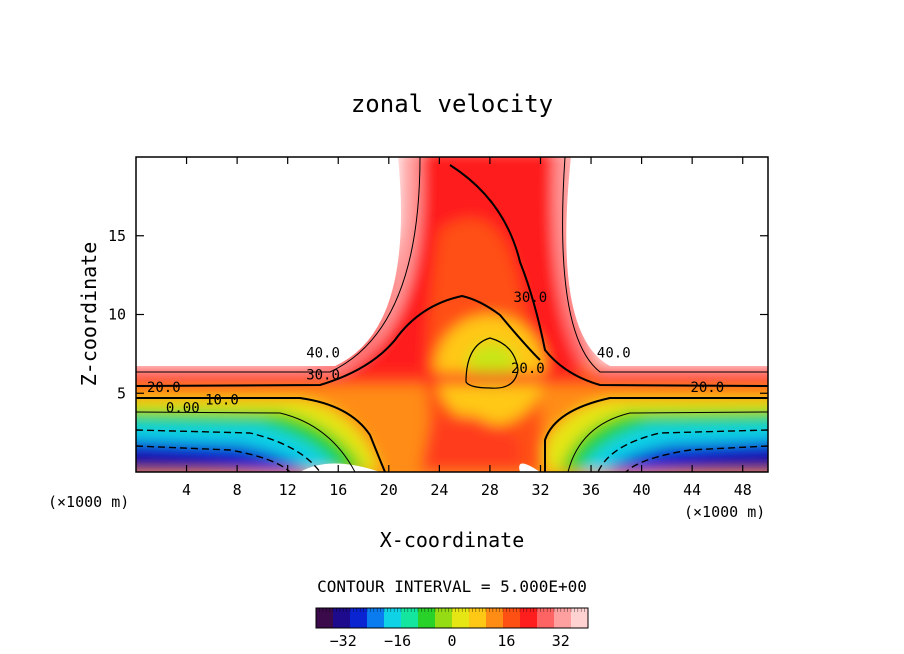 Image resolution: width=904 pixels, height=654 pixels. What do you see at coordinates (186, 490) in the screenshot?
I see `x-tick-label: 4` at bounding box center [186, 490].